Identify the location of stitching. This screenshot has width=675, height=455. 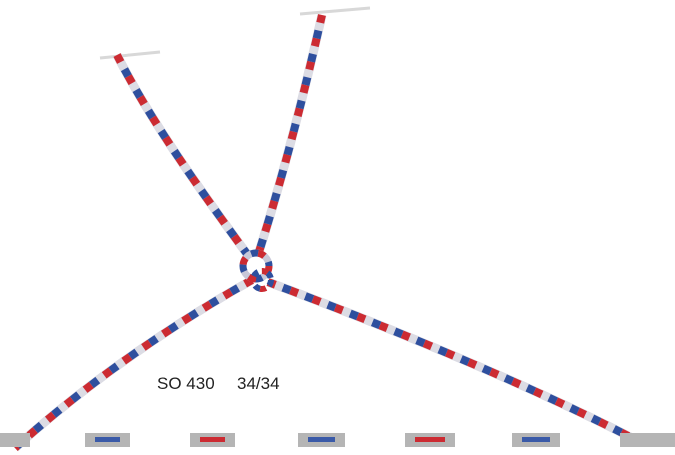
(337, 440).